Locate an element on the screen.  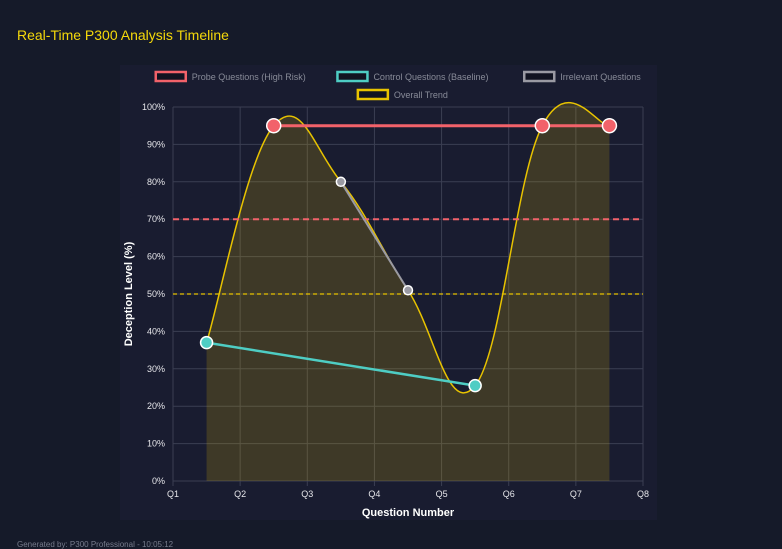
legend-label: Overall Trend is located at coordinates (421, 95).